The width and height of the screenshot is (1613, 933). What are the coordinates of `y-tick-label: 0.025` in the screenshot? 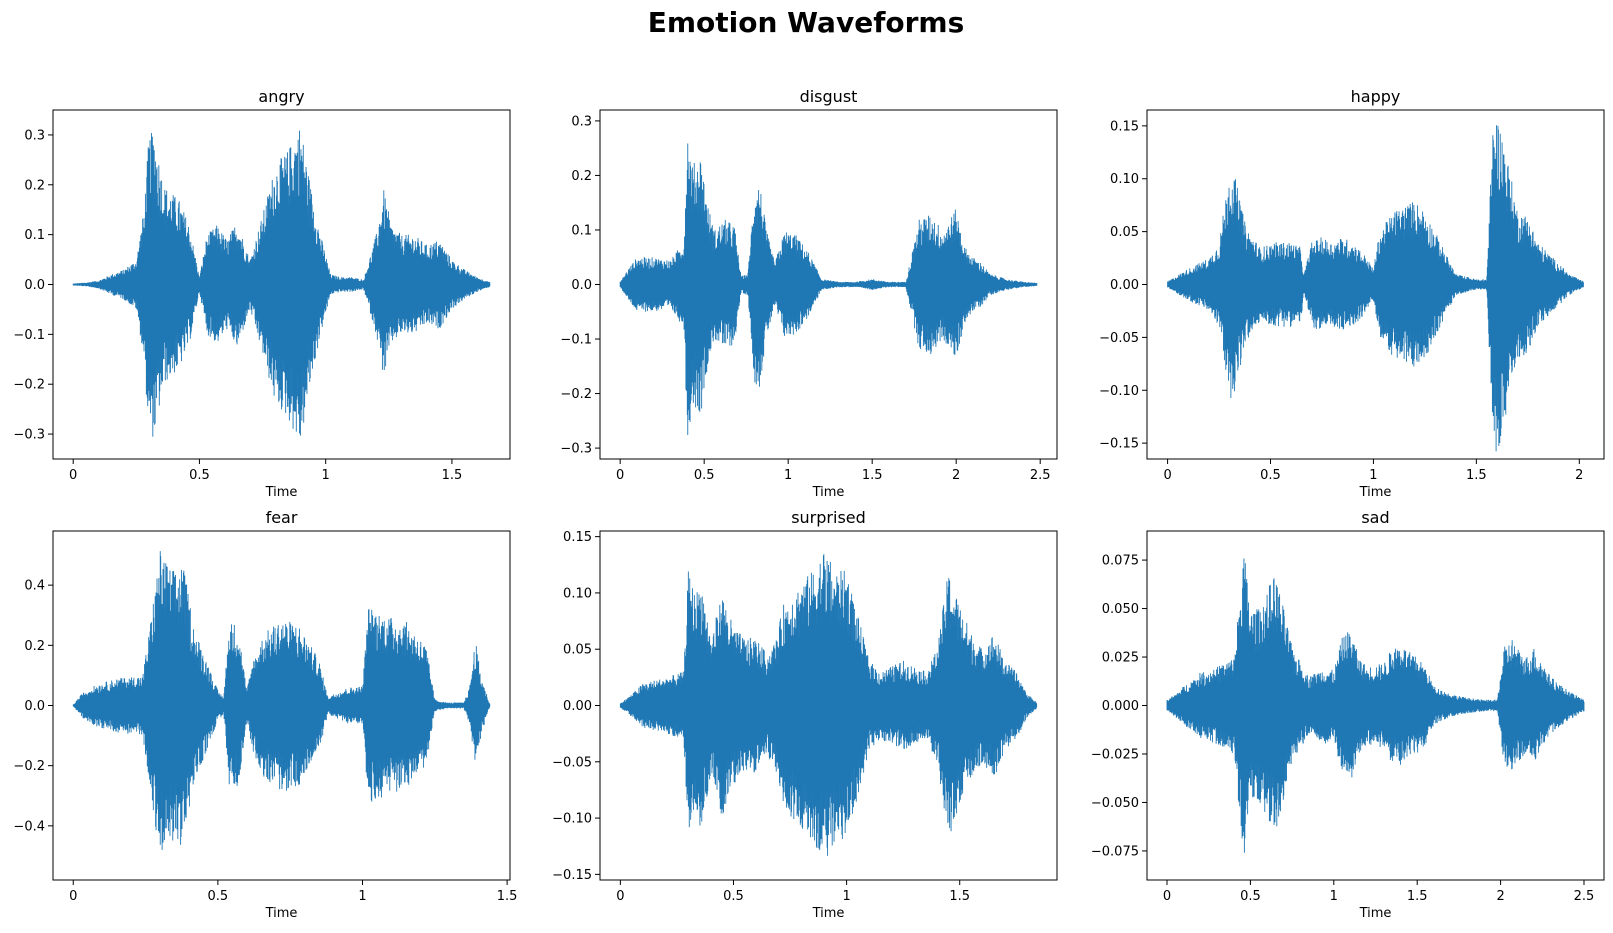 It's located at (1120, 658).